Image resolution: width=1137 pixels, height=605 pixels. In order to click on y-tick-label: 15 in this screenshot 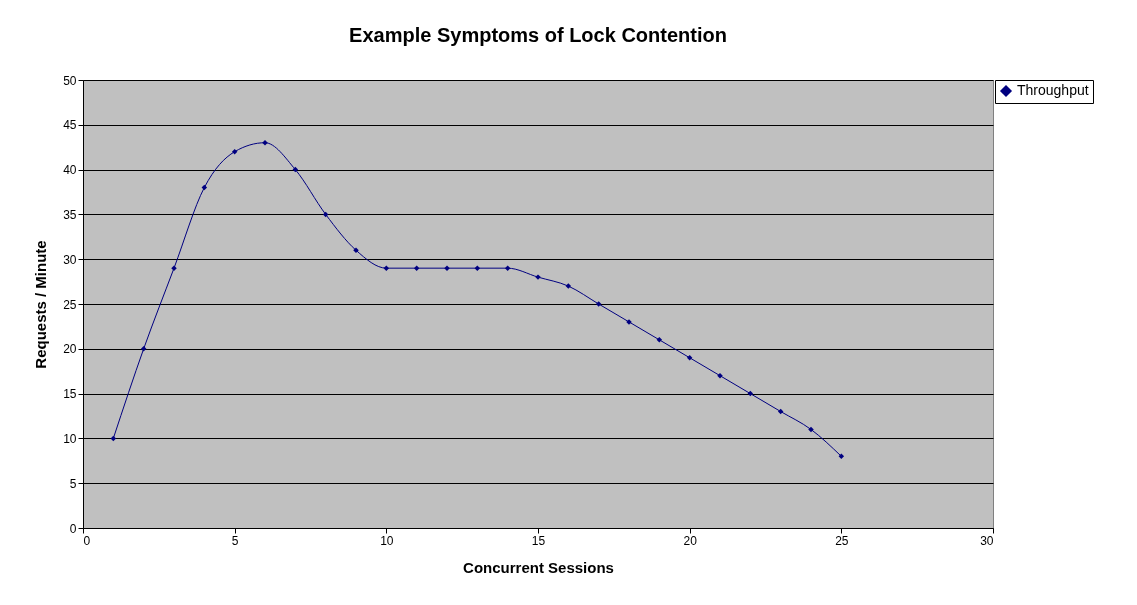, I will do `click(70, 394)`.